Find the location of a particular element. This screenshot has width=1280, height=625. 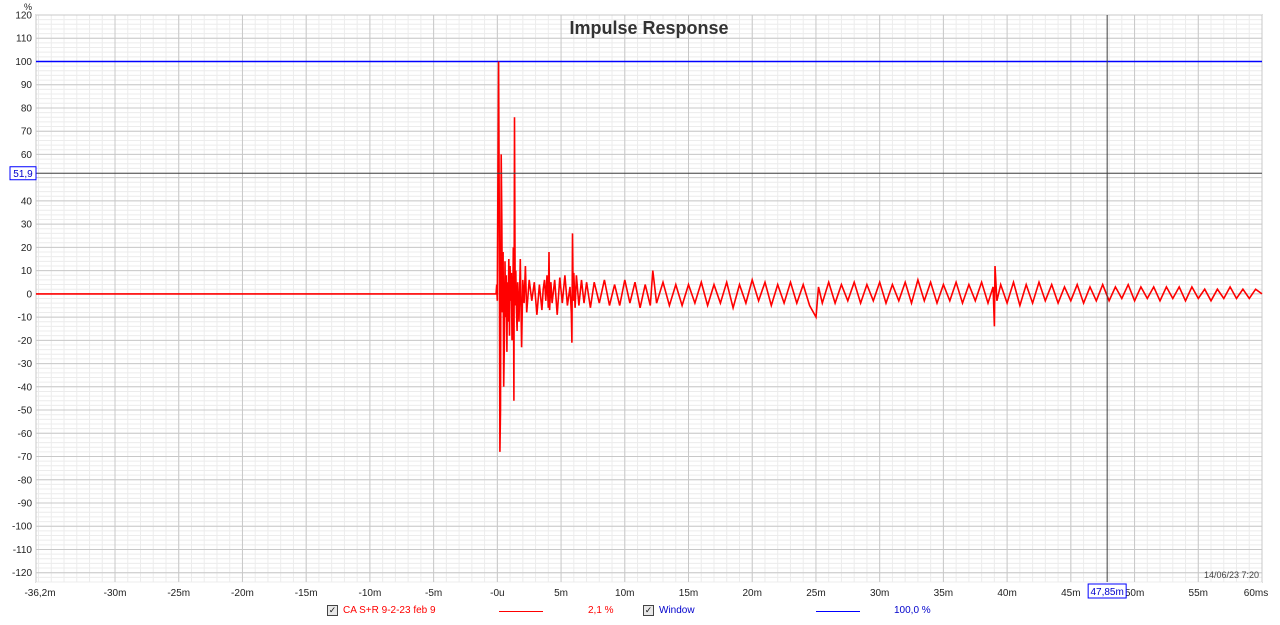

y-tick-label: 20 is located at coordinates (27, 248).